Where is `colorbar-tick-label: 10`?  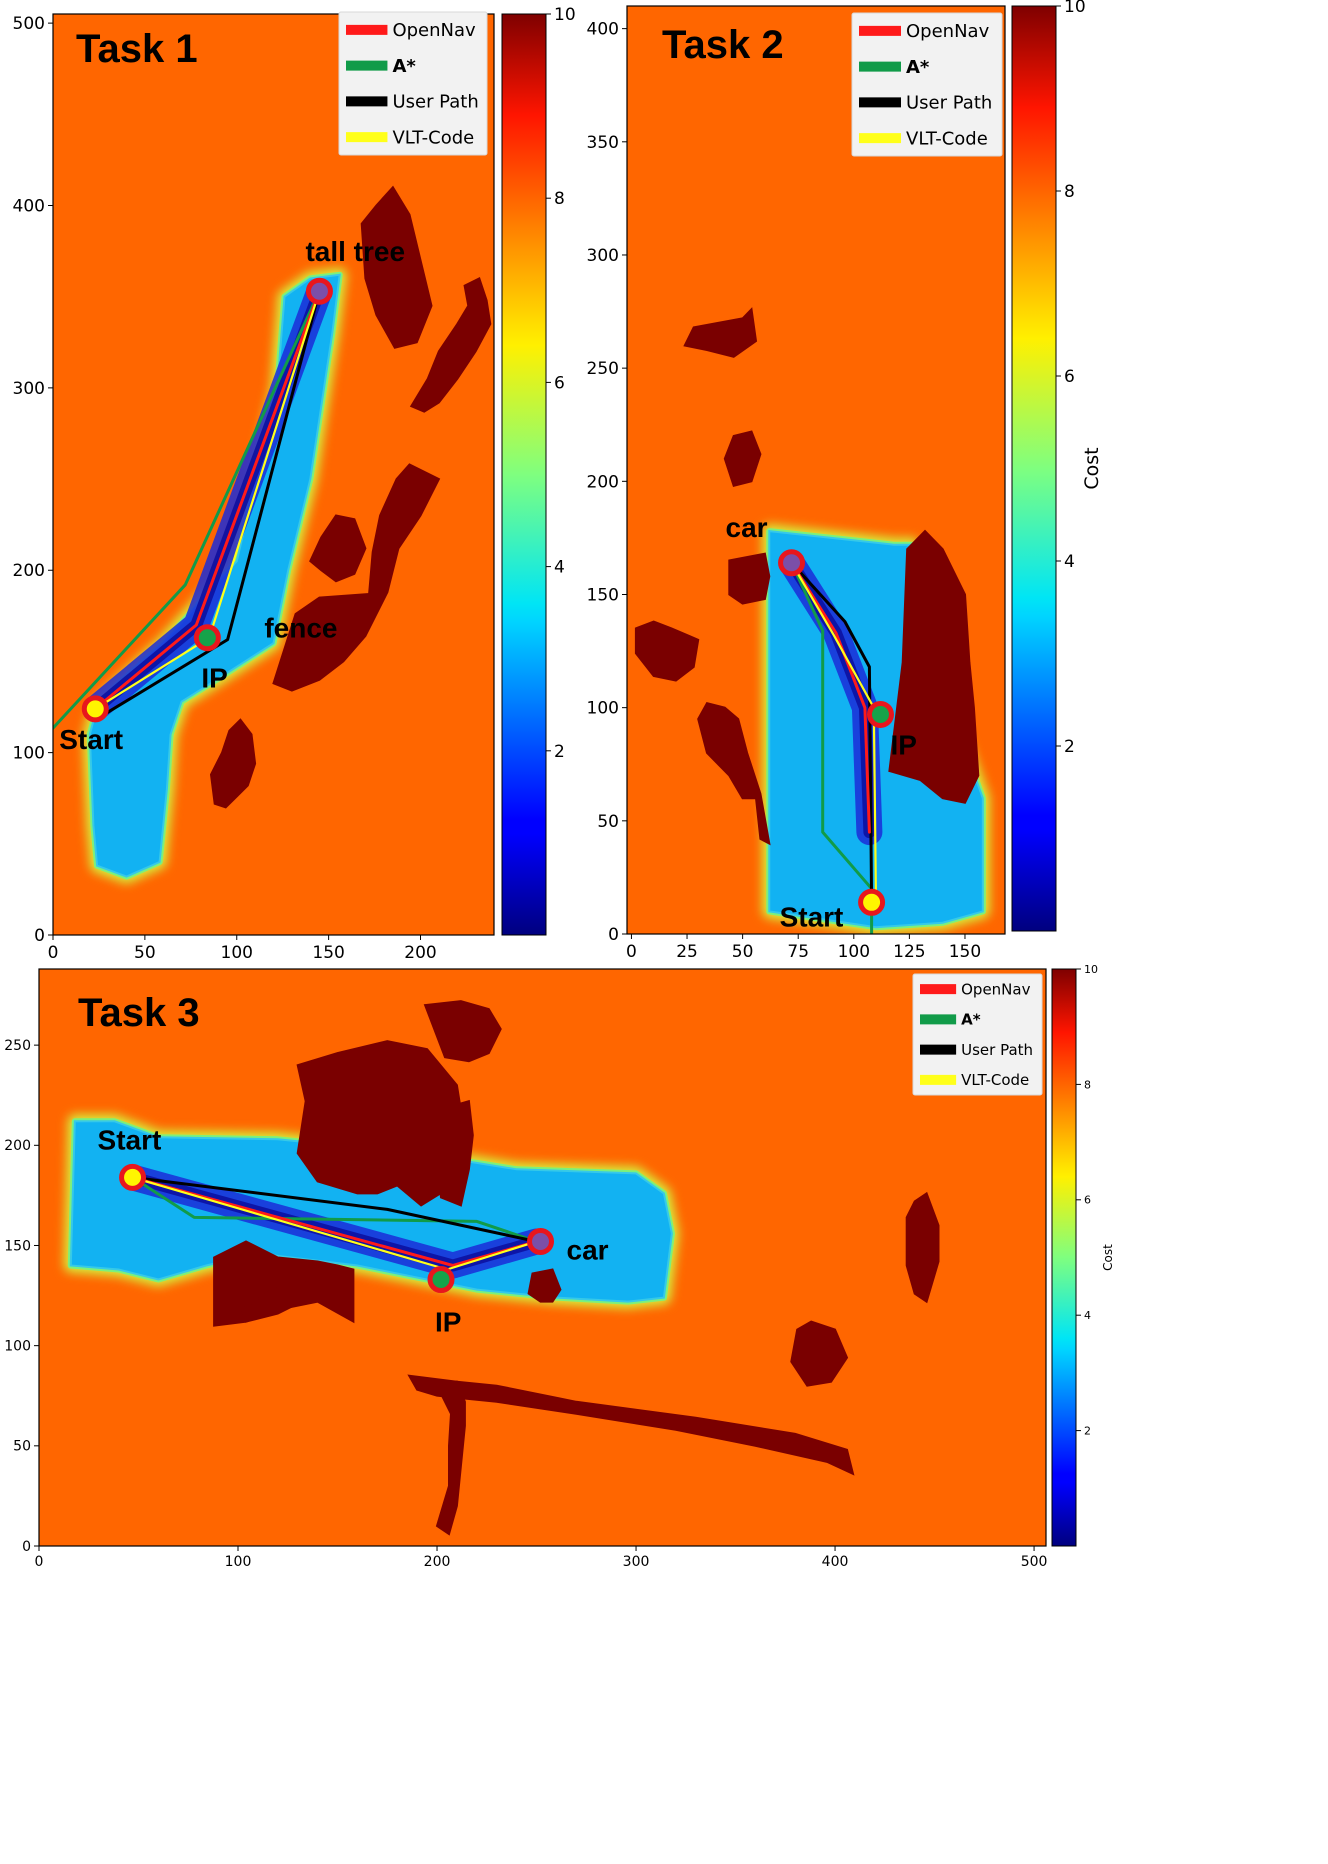
colorbar-tick-label: 10 is located at coordinates (565, 15).